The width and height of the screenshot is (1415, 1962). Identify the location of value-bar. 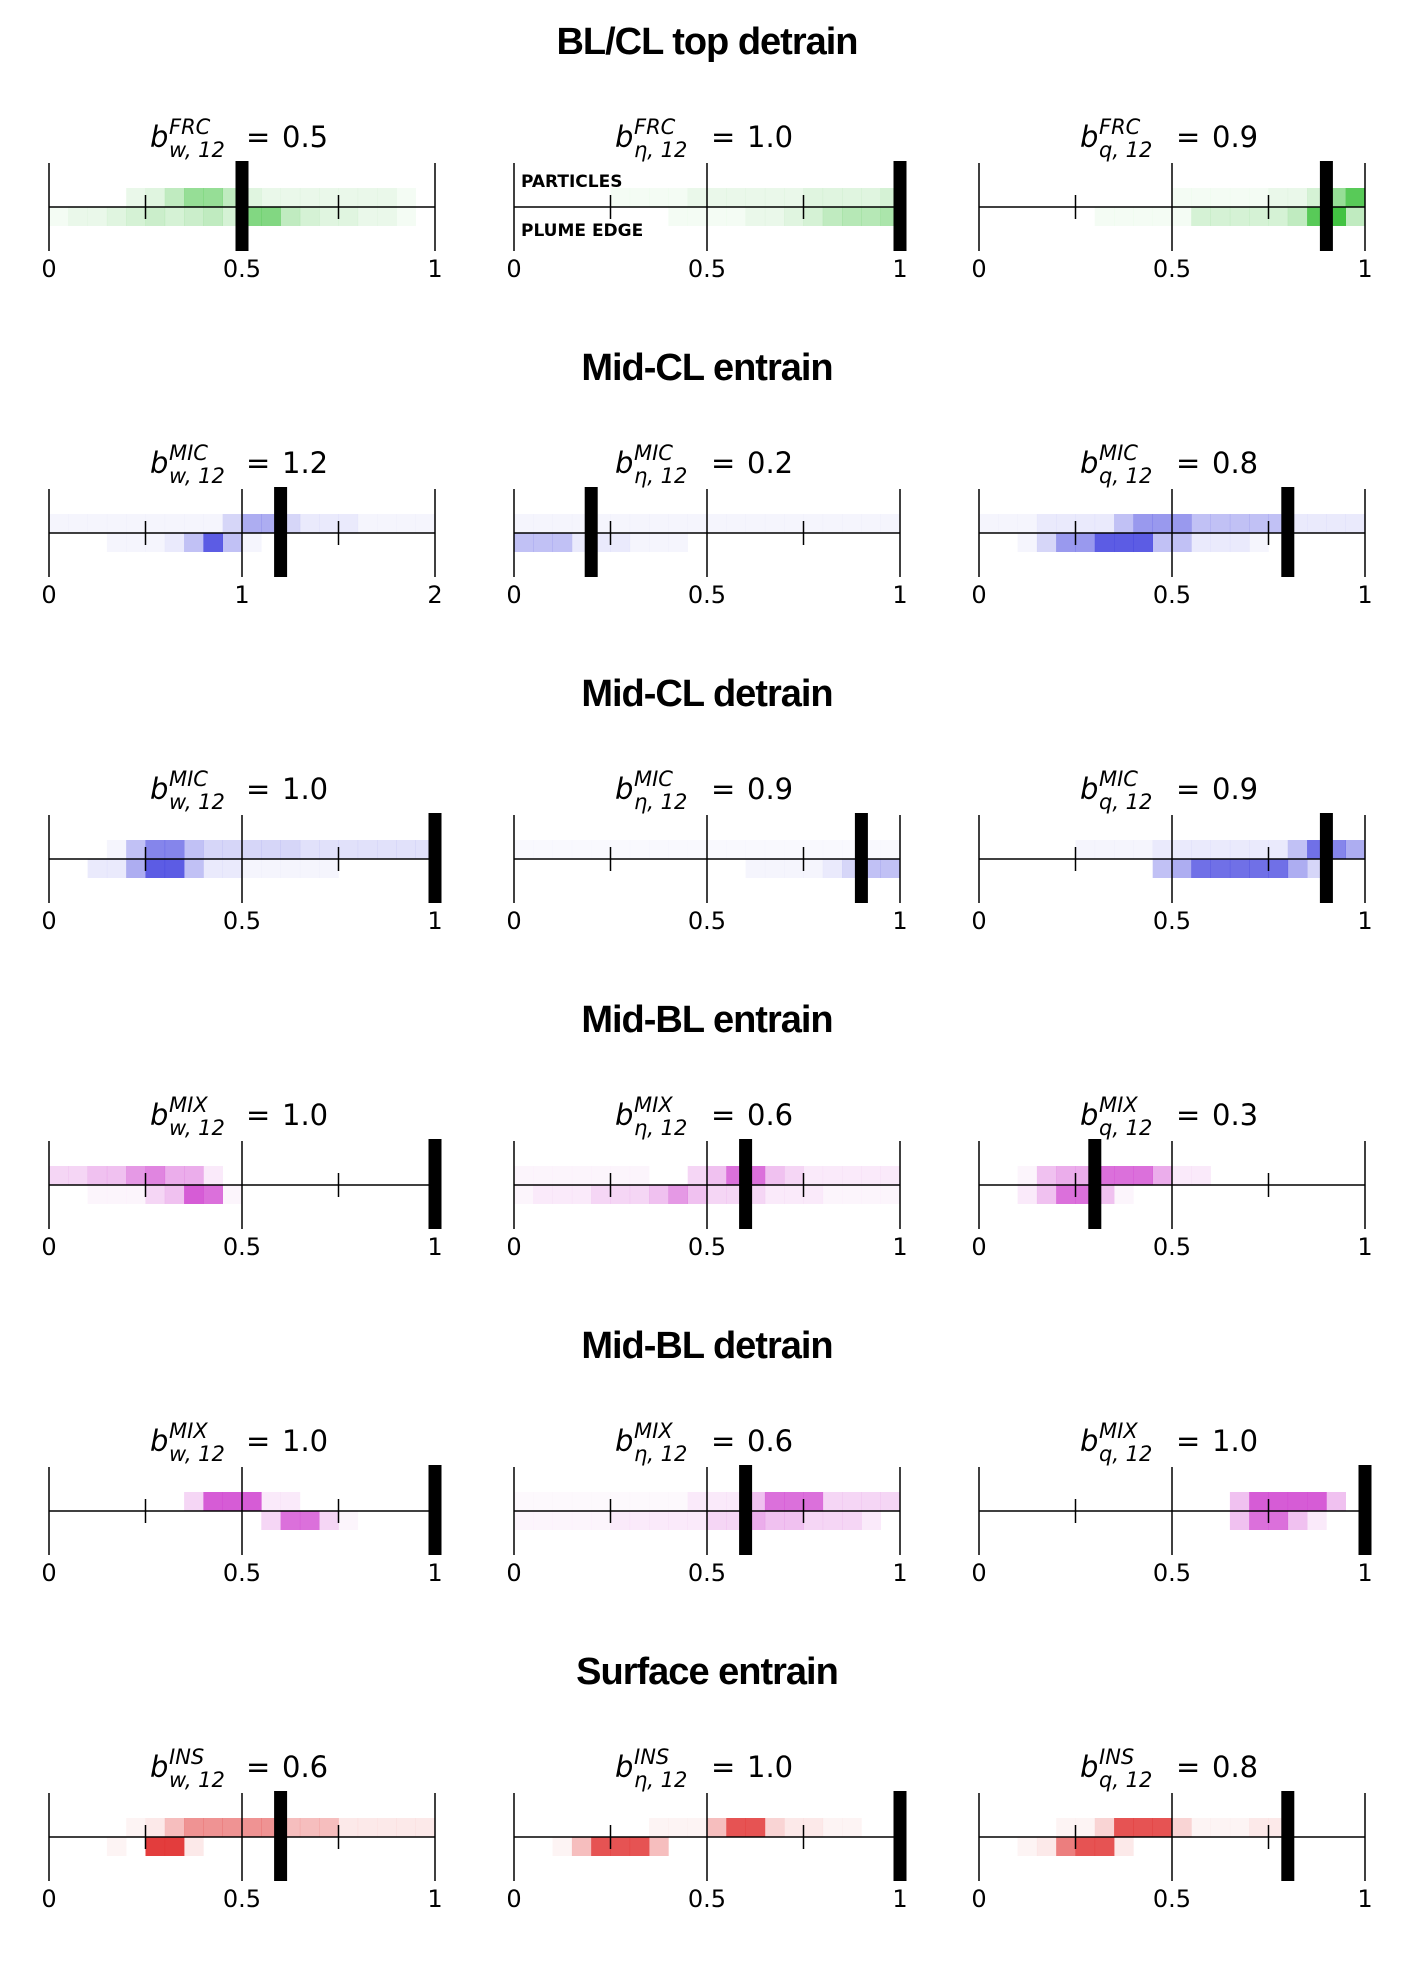
(746, 1510).